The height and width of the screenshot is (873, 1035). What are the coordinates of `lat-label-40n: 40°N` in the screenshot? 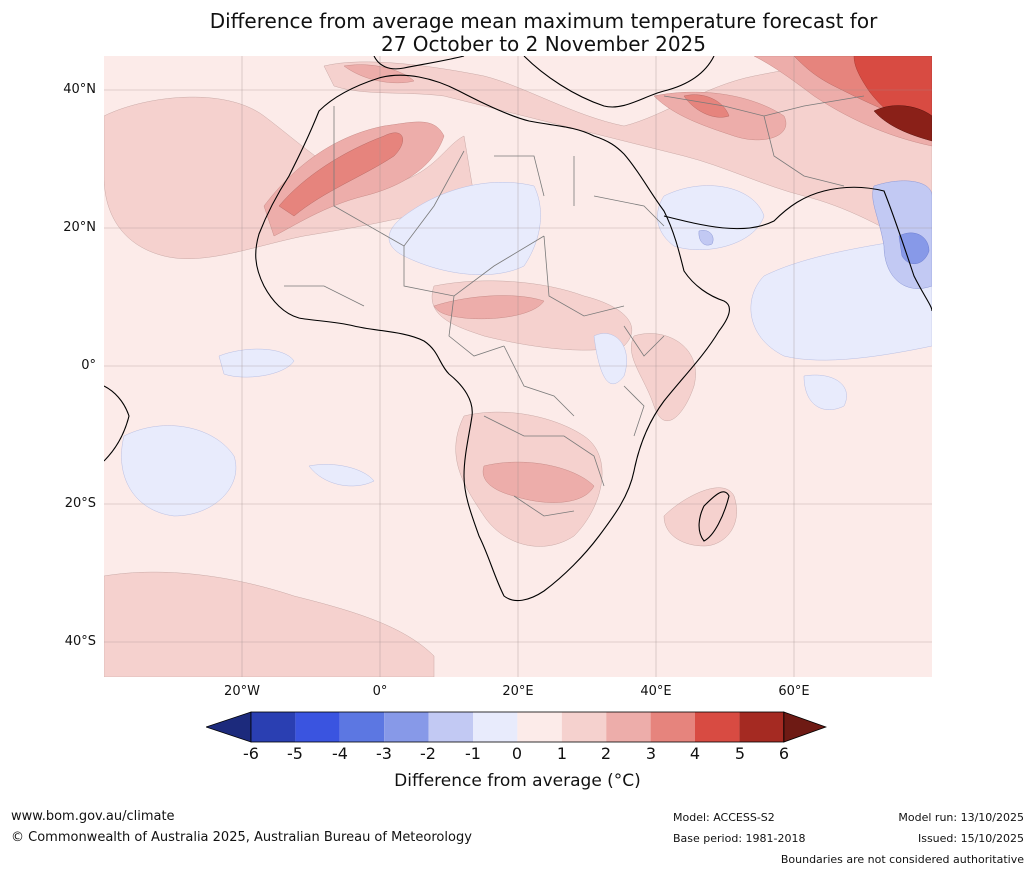 It's located at (79, 89).